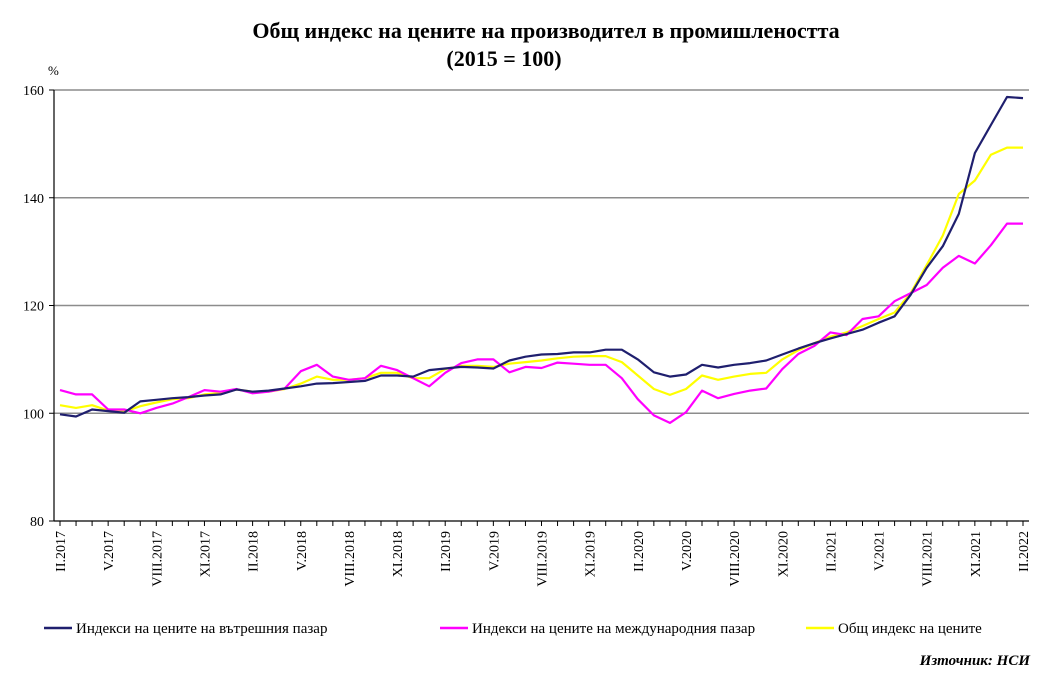 This screenshot has width=1051, height=677. I want to click on x-tick-label: V.2019, so click(494, 551).